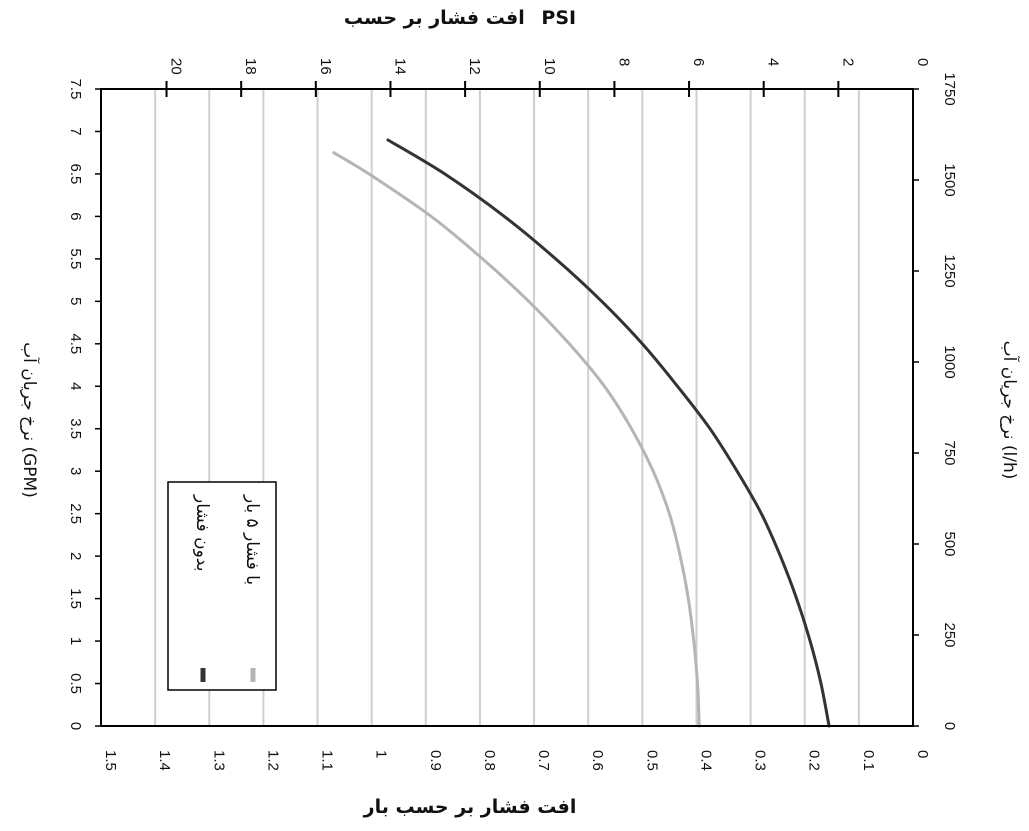  What do you see at coordinates (922, 62) in the screenshot?
I see `tick-label-psi-0: 0` at bounding box center [922, 62].